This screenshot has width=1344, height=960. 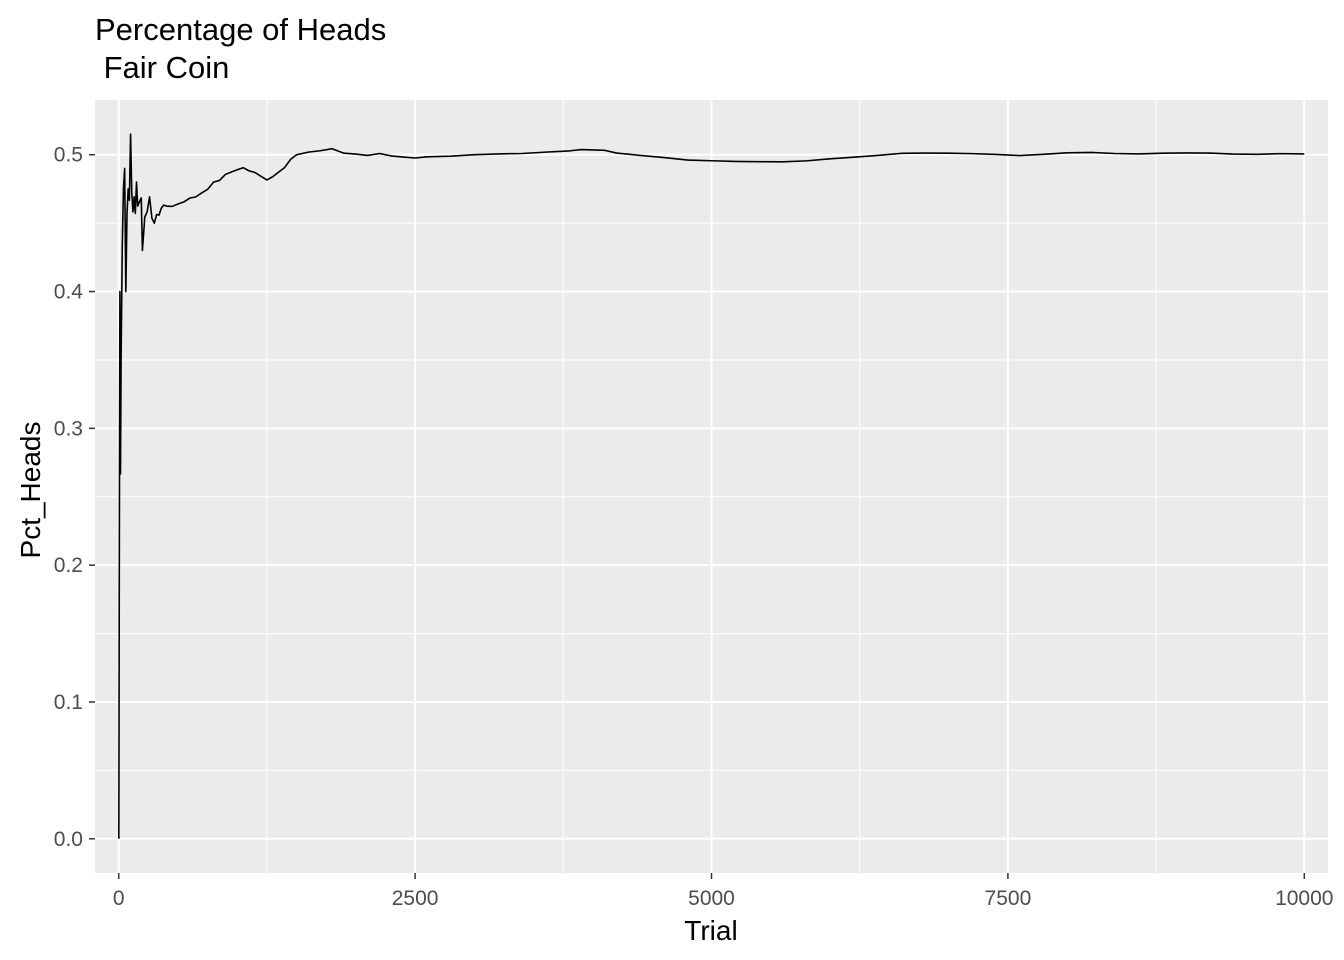 What do you see at coordinates (240, 29) in the screenshot?
I see `chart-title: Percentage of Heads` at bounding box center [240, 29].